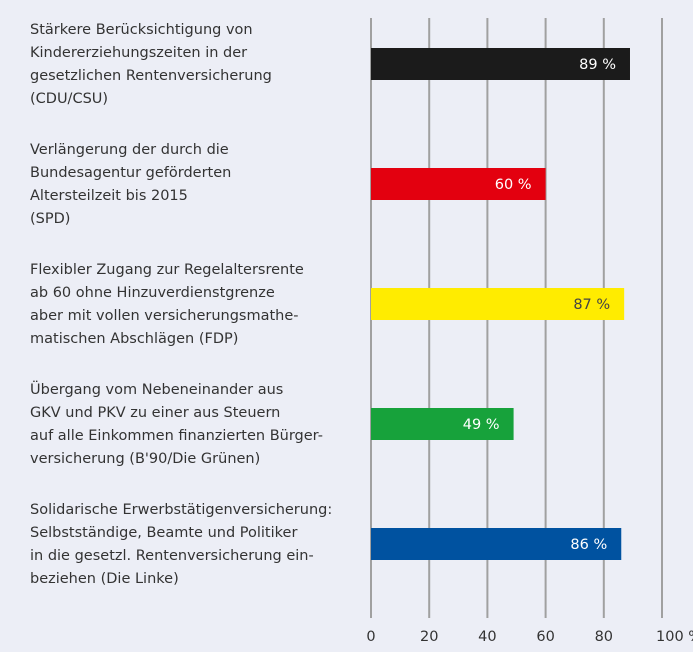  I want to click on category-label: Bundesagentur geförderten, so click(130, 173).